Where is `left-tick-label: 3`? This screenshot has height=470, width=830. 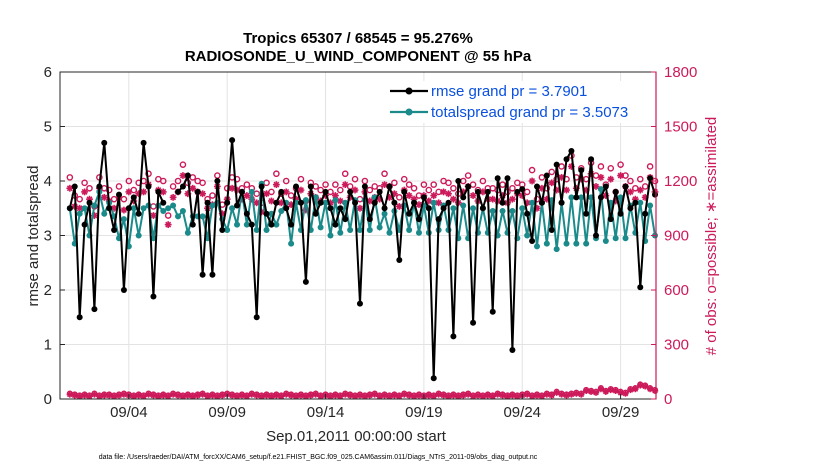 left-tick-label: 3 is located at coordinates (48, 236).